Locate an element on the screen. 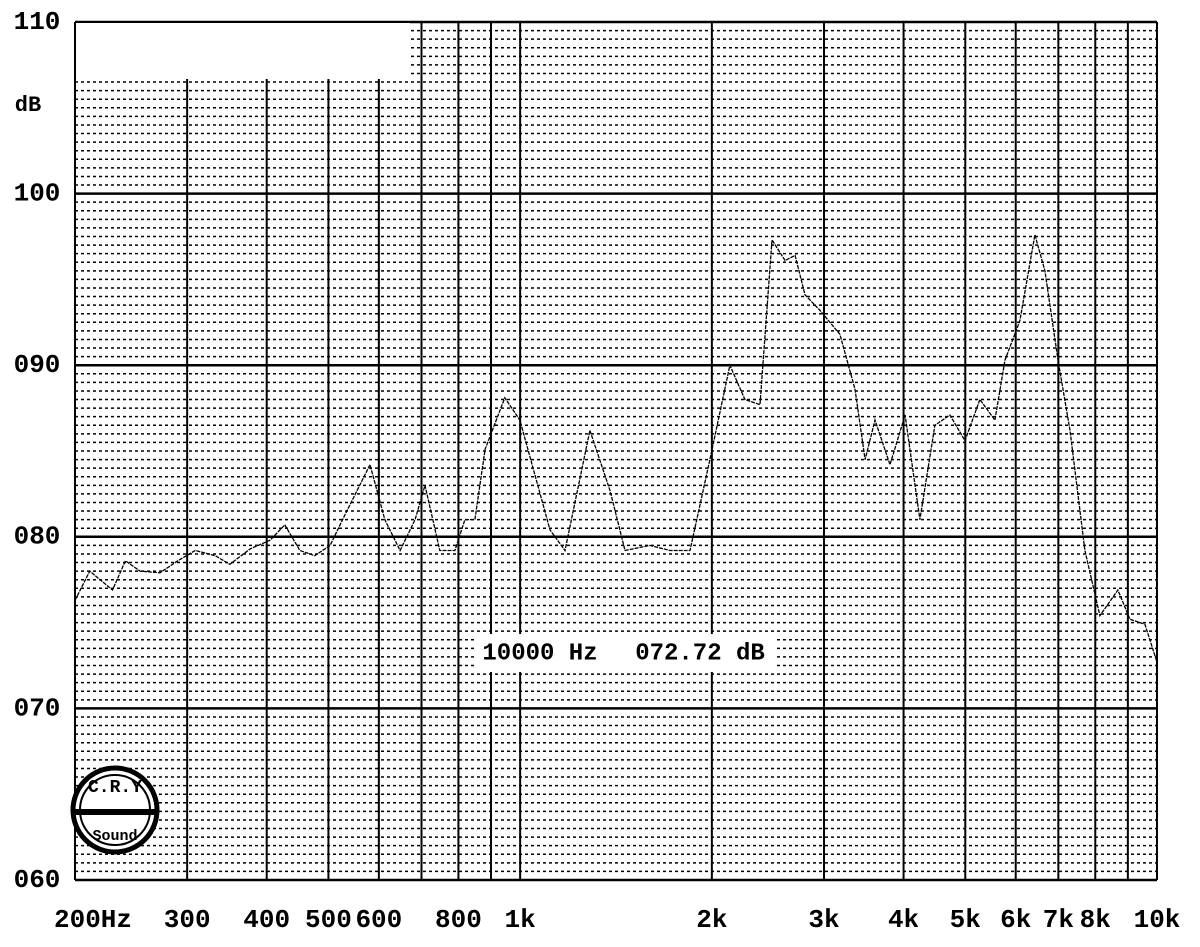  x-tick-label: 300 is located at coordinates (187, 920).